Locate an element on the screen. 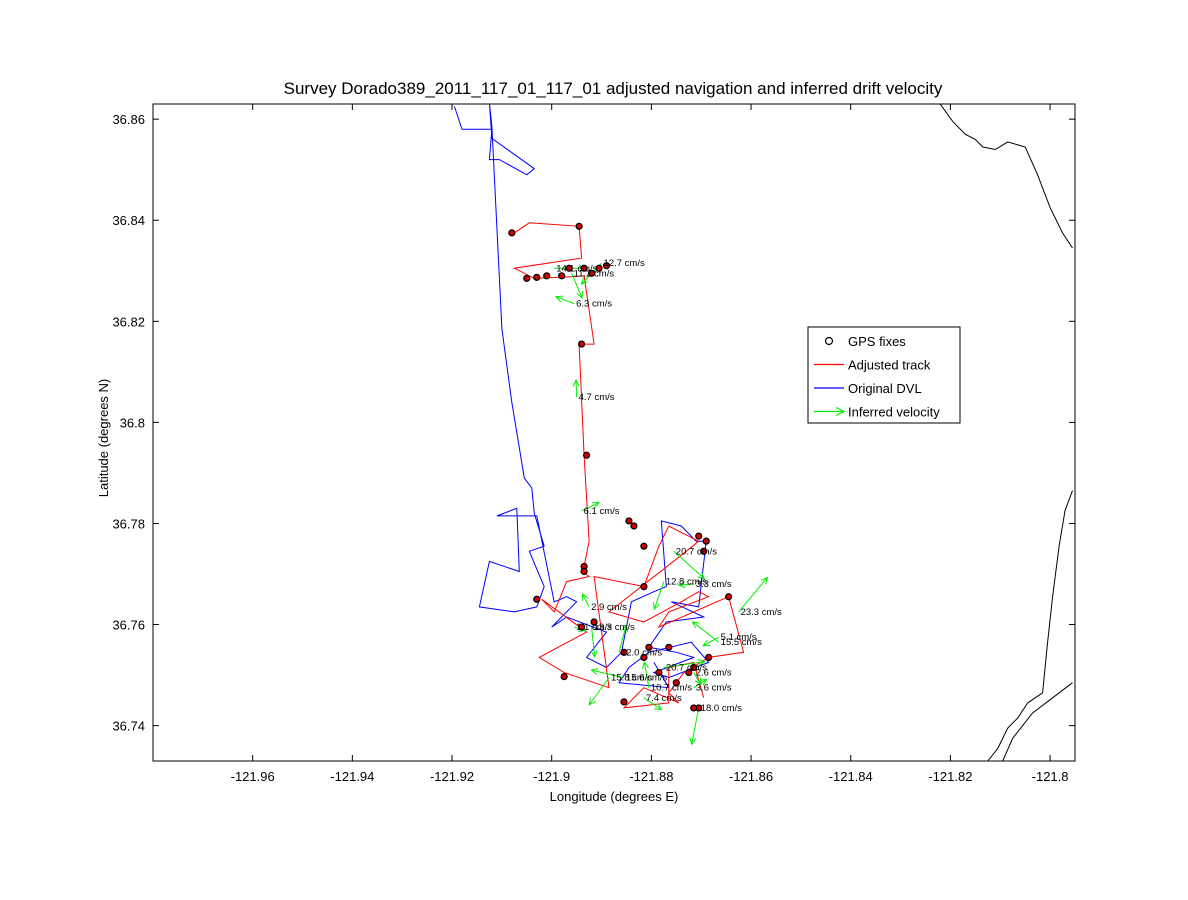  velocity-label: 15.5 cm/s is located at coordinates (741, 642).